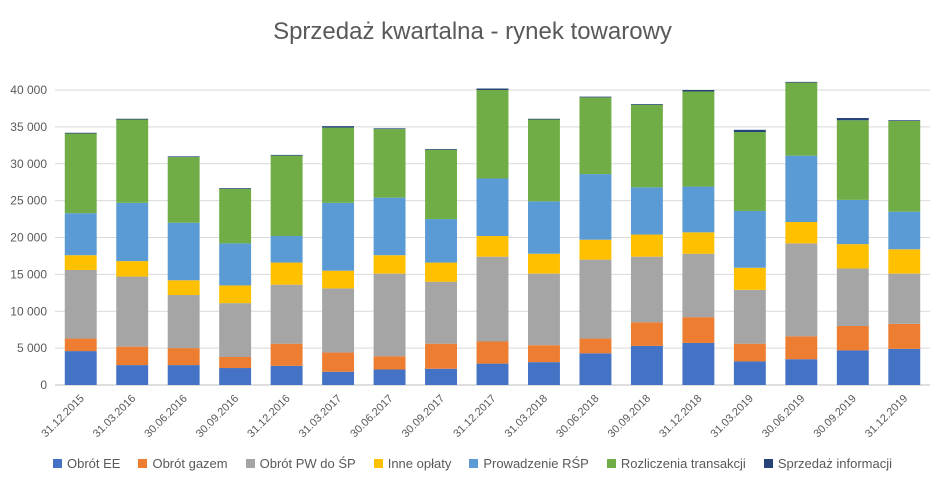  What do you see at coordinates (577, 416) in the screenshot?
I see `x-tick-label: 30.06.2018` at bounding box center [577, 416].